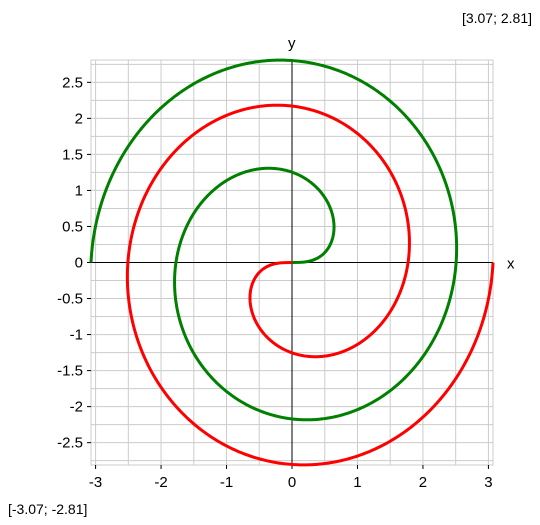 The width and height of the screenshot is (540, 525). Describe the element at coordinates (292, 43) in the screenshot. I see `y-axis-label: y` at that location.